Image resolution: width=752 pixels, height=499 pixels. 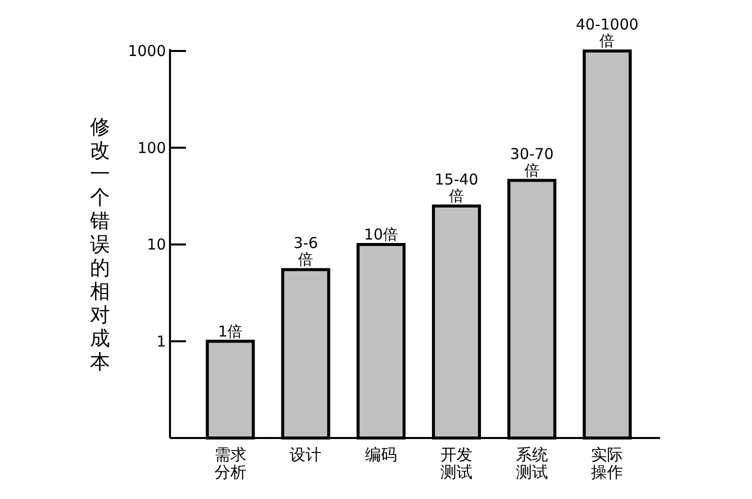 I want to click on y-tick-label: 1, so click(x=161, y=341).